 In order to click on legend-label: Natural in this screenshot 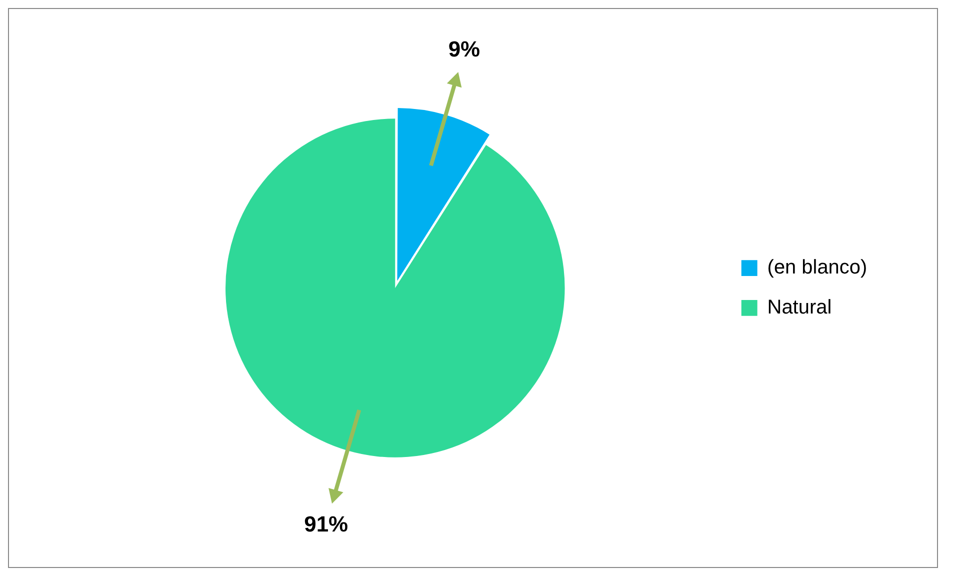, I will do `click(799, 307)`.